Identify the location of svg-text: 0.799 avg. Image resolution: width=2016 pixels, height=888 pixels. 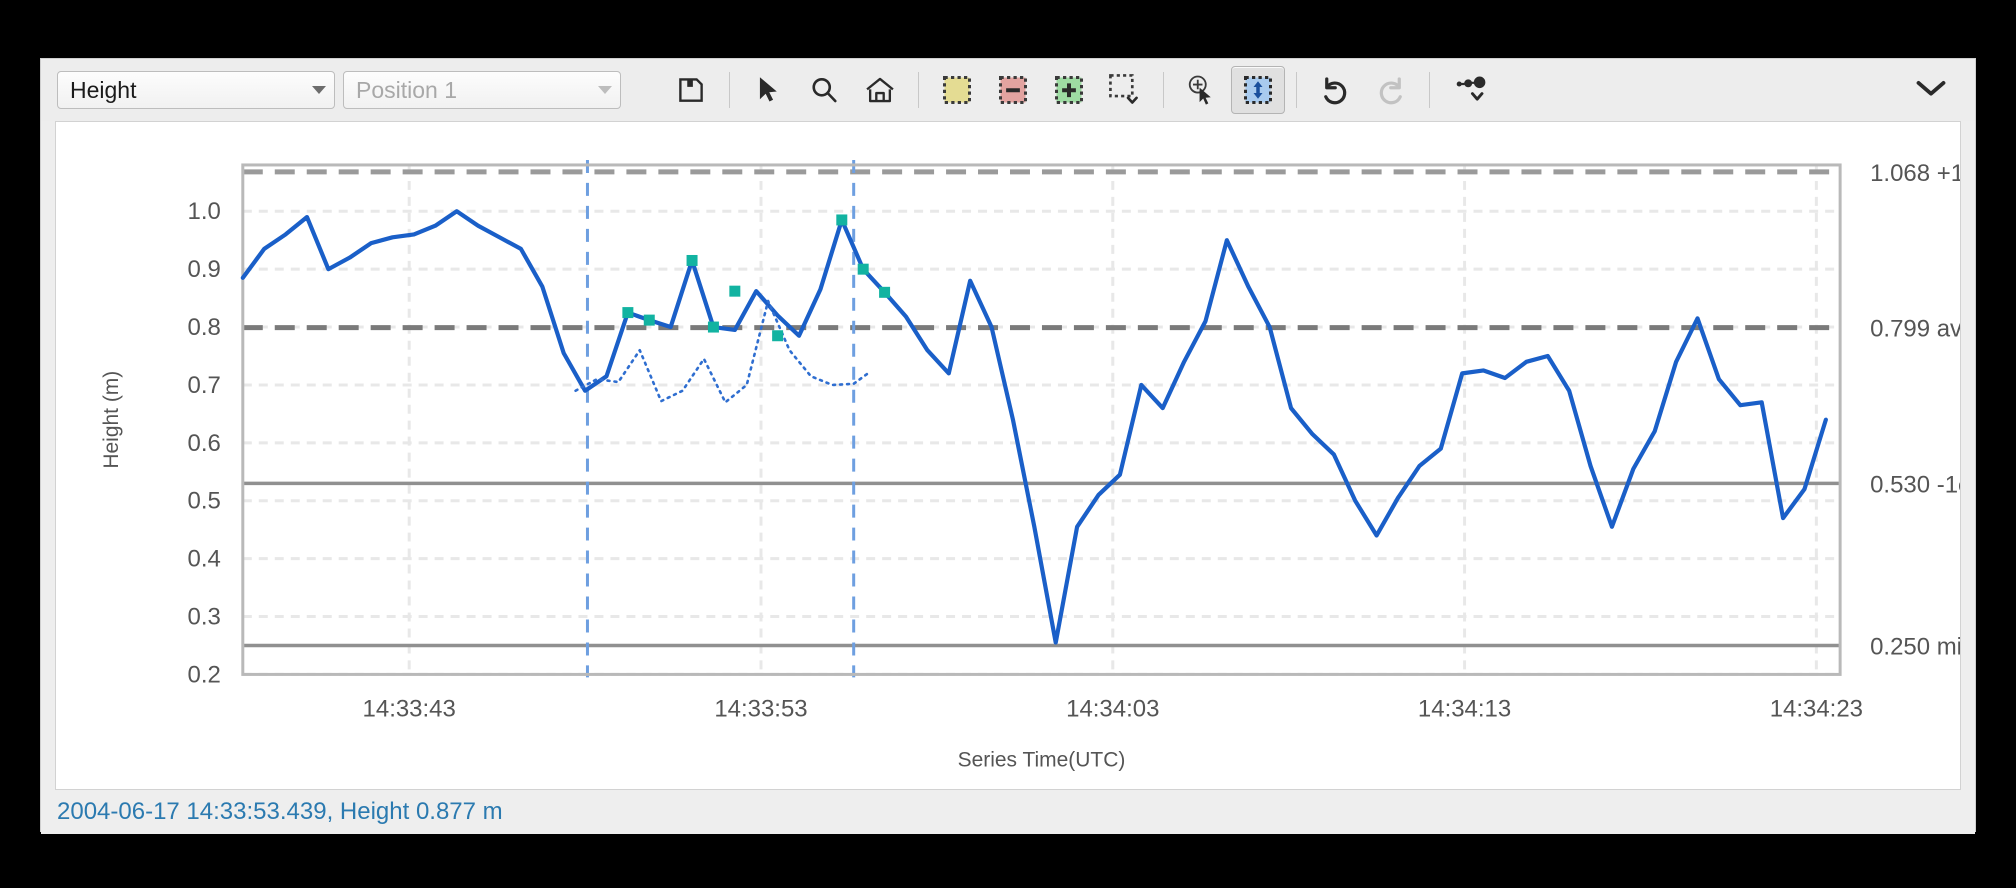
(1915, 329).